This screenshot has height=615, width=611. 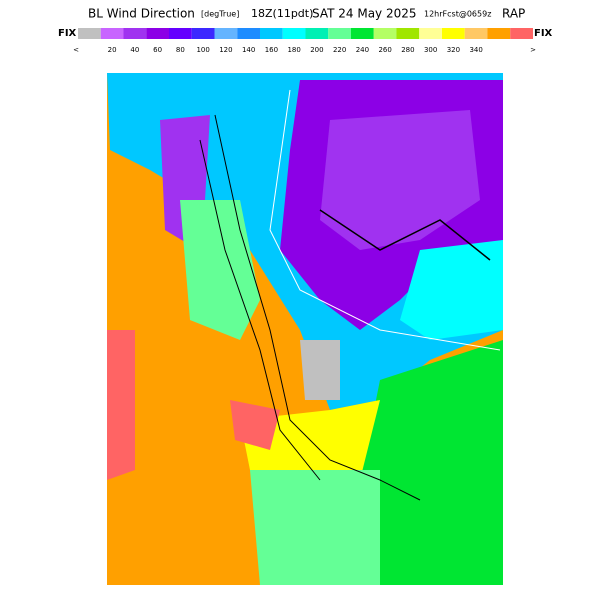 I want to click on model: RAP, so click(x=513, y=14).